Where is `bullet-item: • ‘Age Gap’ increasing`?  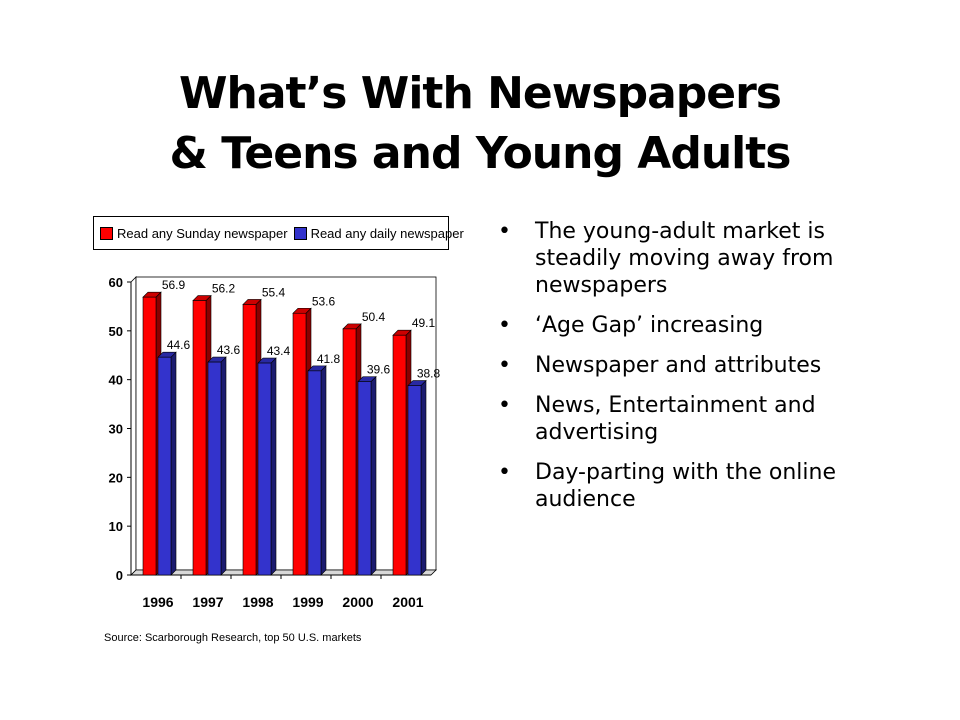 bullet-item: • ‘Age Gap’ increasing is located at coordinates (695, 325).